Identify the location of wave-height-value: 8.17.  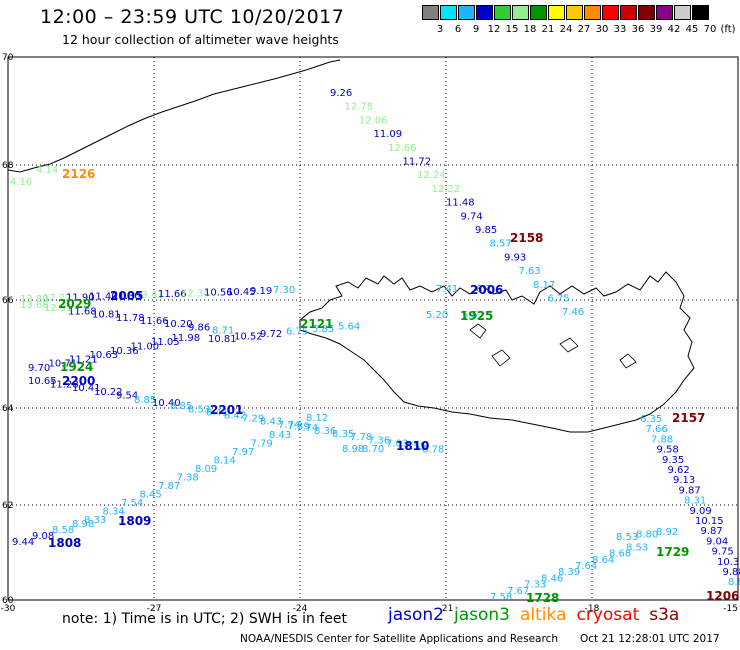
(544, 285).